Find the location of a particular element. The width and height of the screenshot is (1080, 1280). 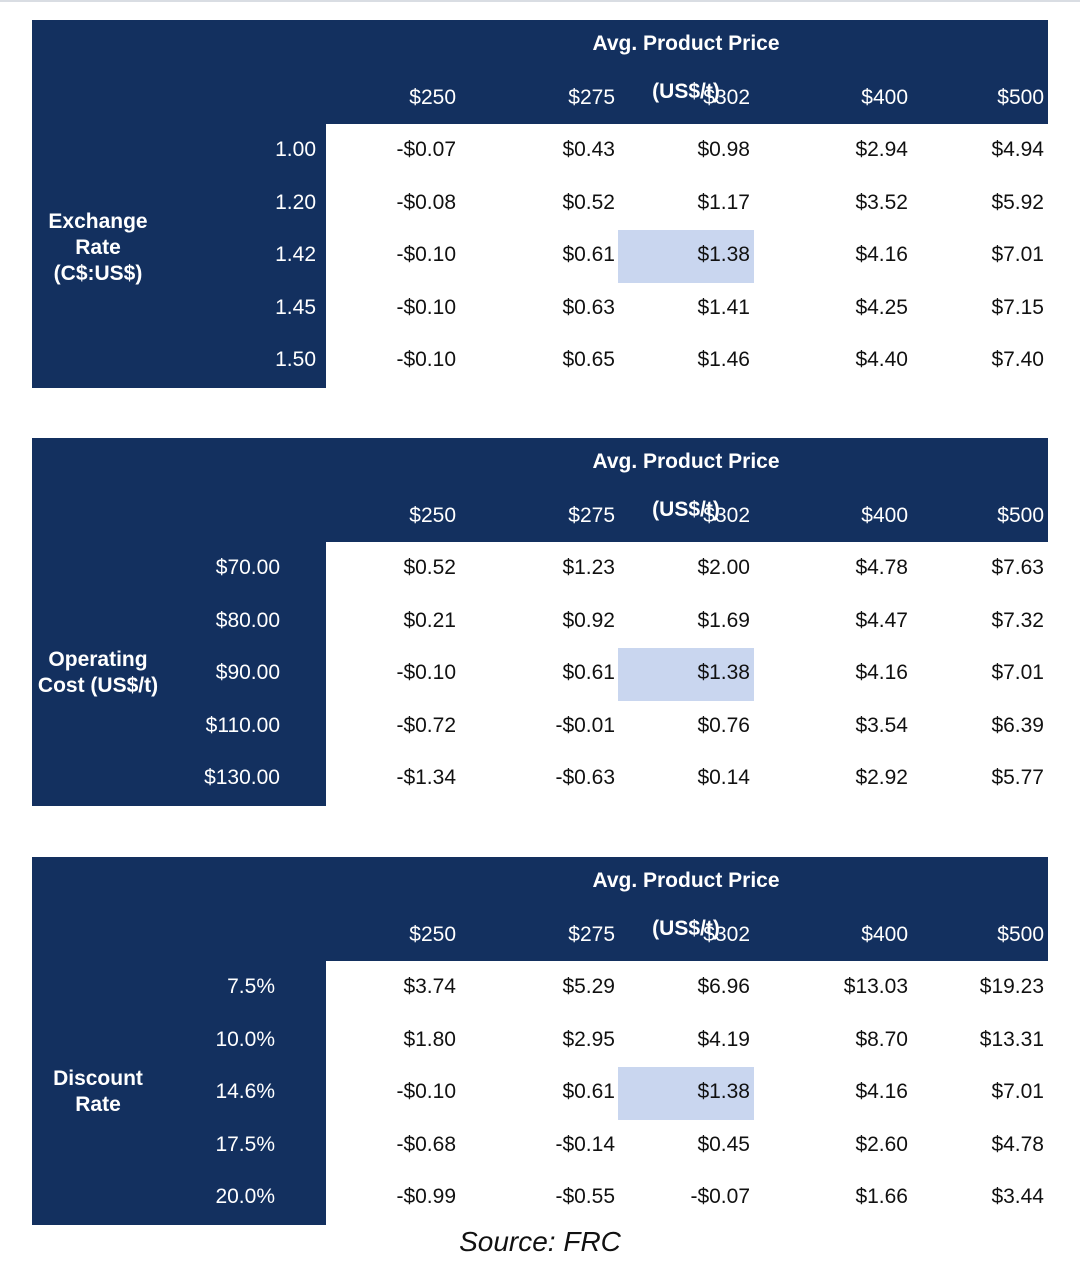

row-label: 1.00 is located at coordinates (295, 149).